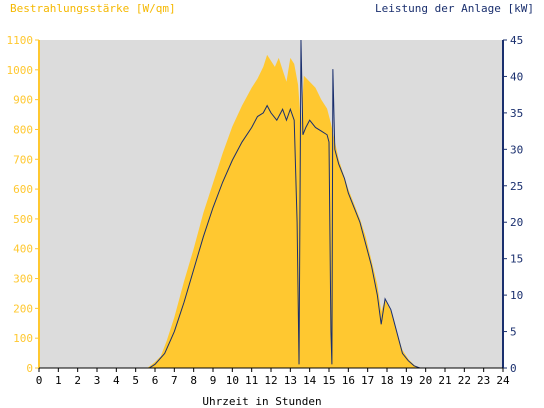  Describe the element at coordinates (454, 8) in the screenshot. I see `right-axis-title: Leistung der Anlage [kW]` at that location.